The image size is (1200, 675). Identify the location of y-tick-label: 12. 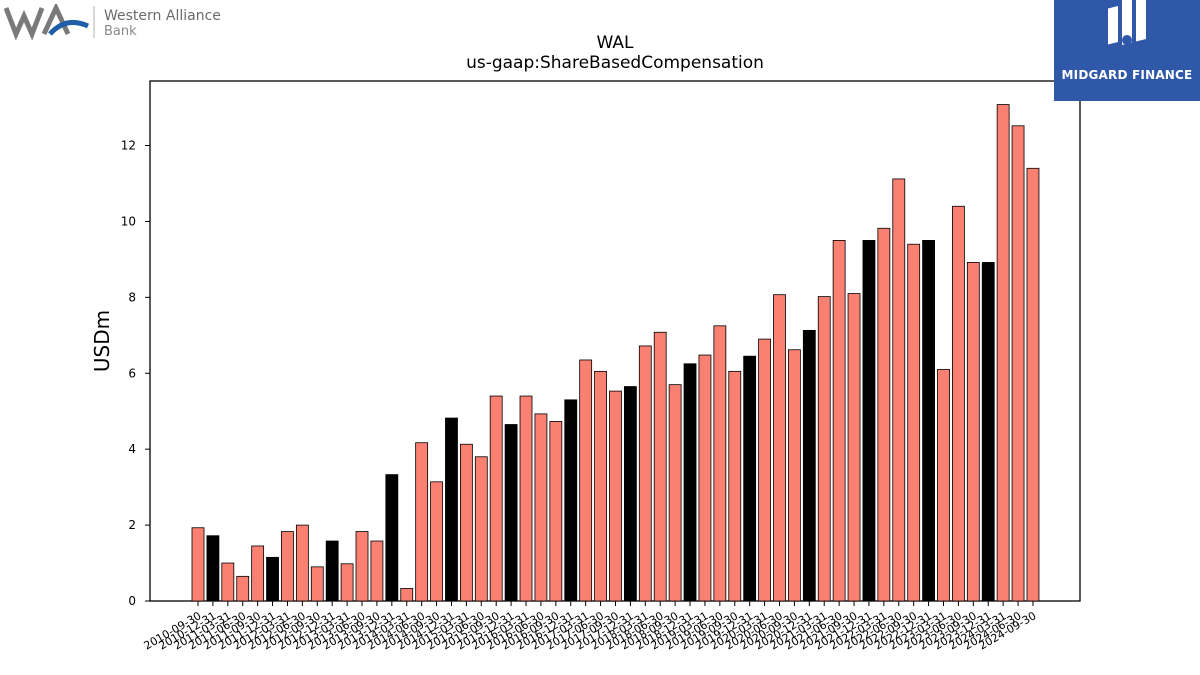
(128, 146).